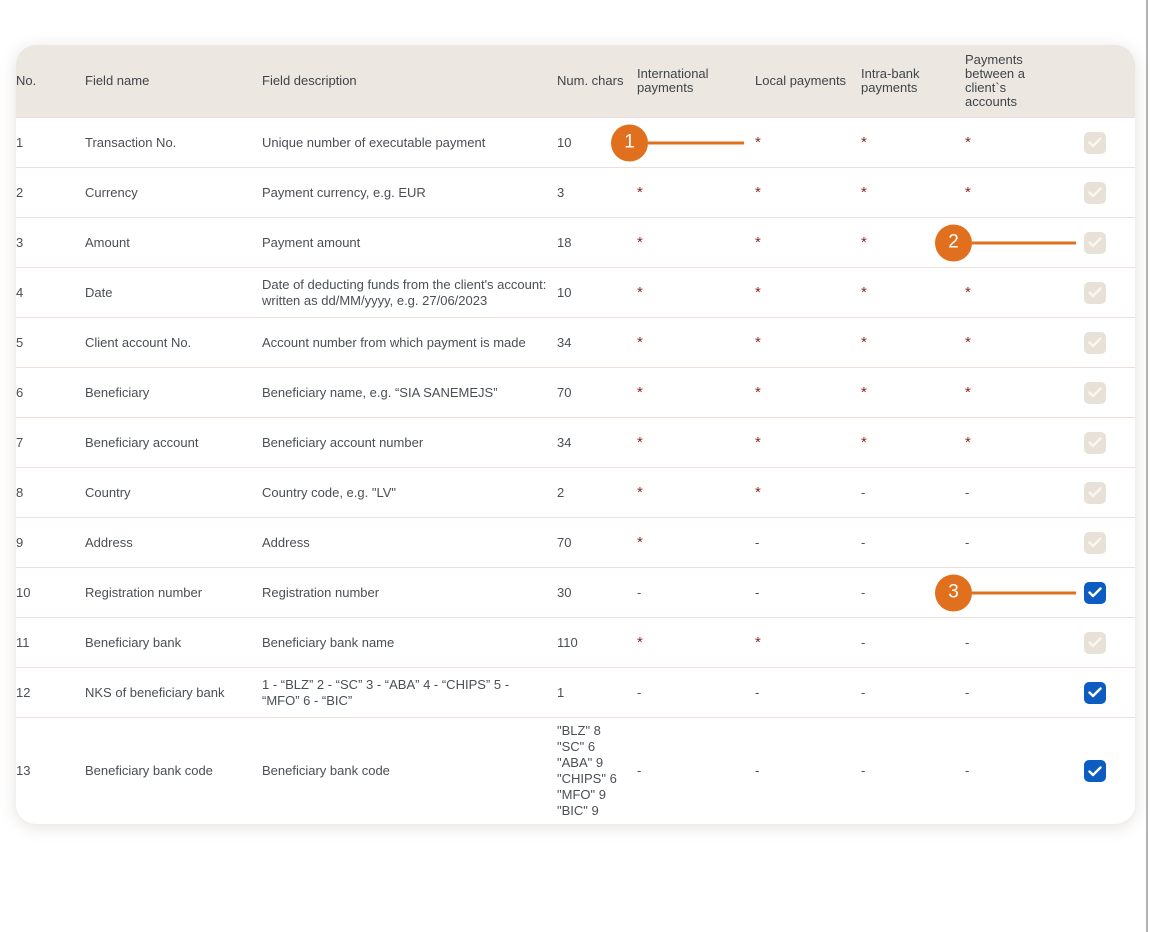  I want to click on cell-no: 7, so click(50, 442).